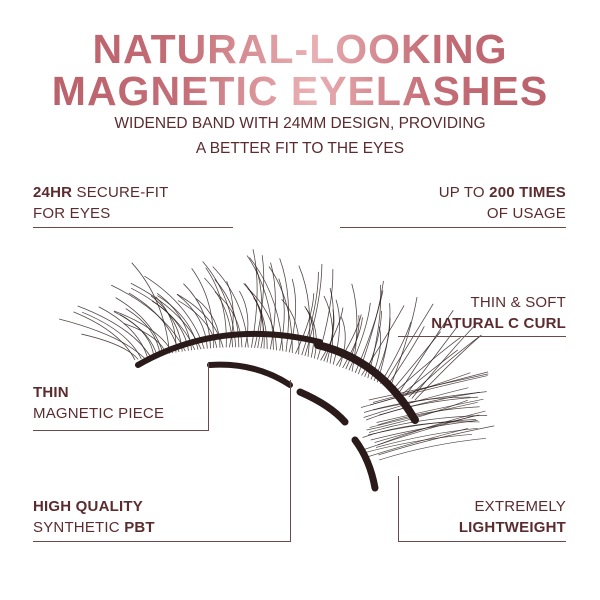 Image resolution: width=600 pixels, height=600 pixels. I want to click on subtitle-line-2: A BETTER FIT TO THE EYES, so click(300, 148).